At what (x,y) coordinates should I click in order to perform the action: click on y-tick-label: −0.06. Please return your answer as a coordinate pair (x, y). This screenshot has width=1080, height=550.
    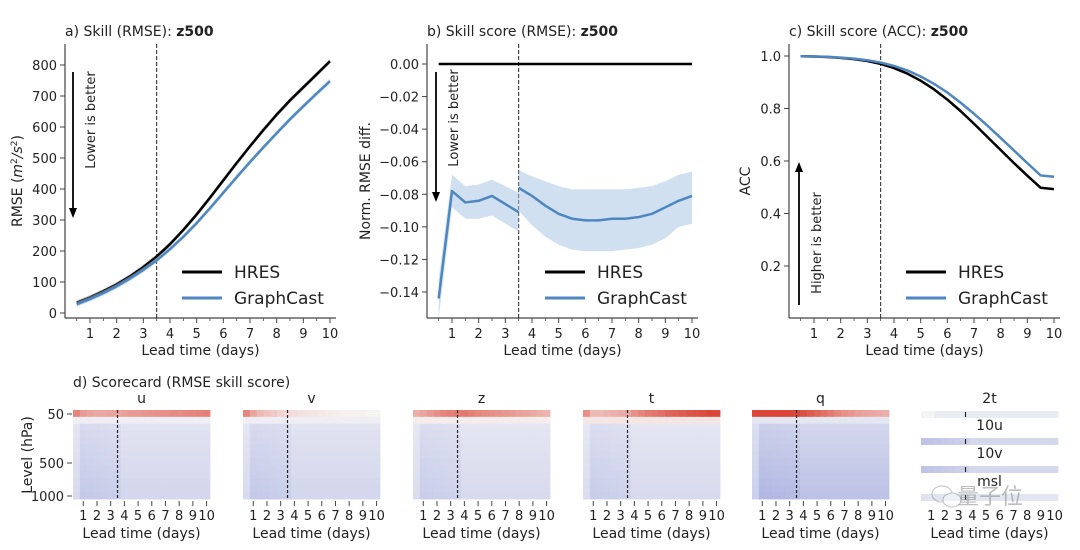
    Looking at the image, I should click on (399, 163).